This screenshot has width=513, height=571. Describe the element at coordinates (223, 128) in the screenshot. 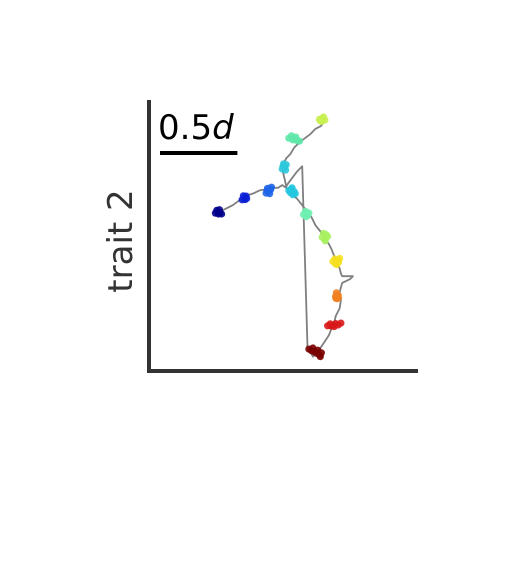

I see `scale-bar-symbol: d` at that location.